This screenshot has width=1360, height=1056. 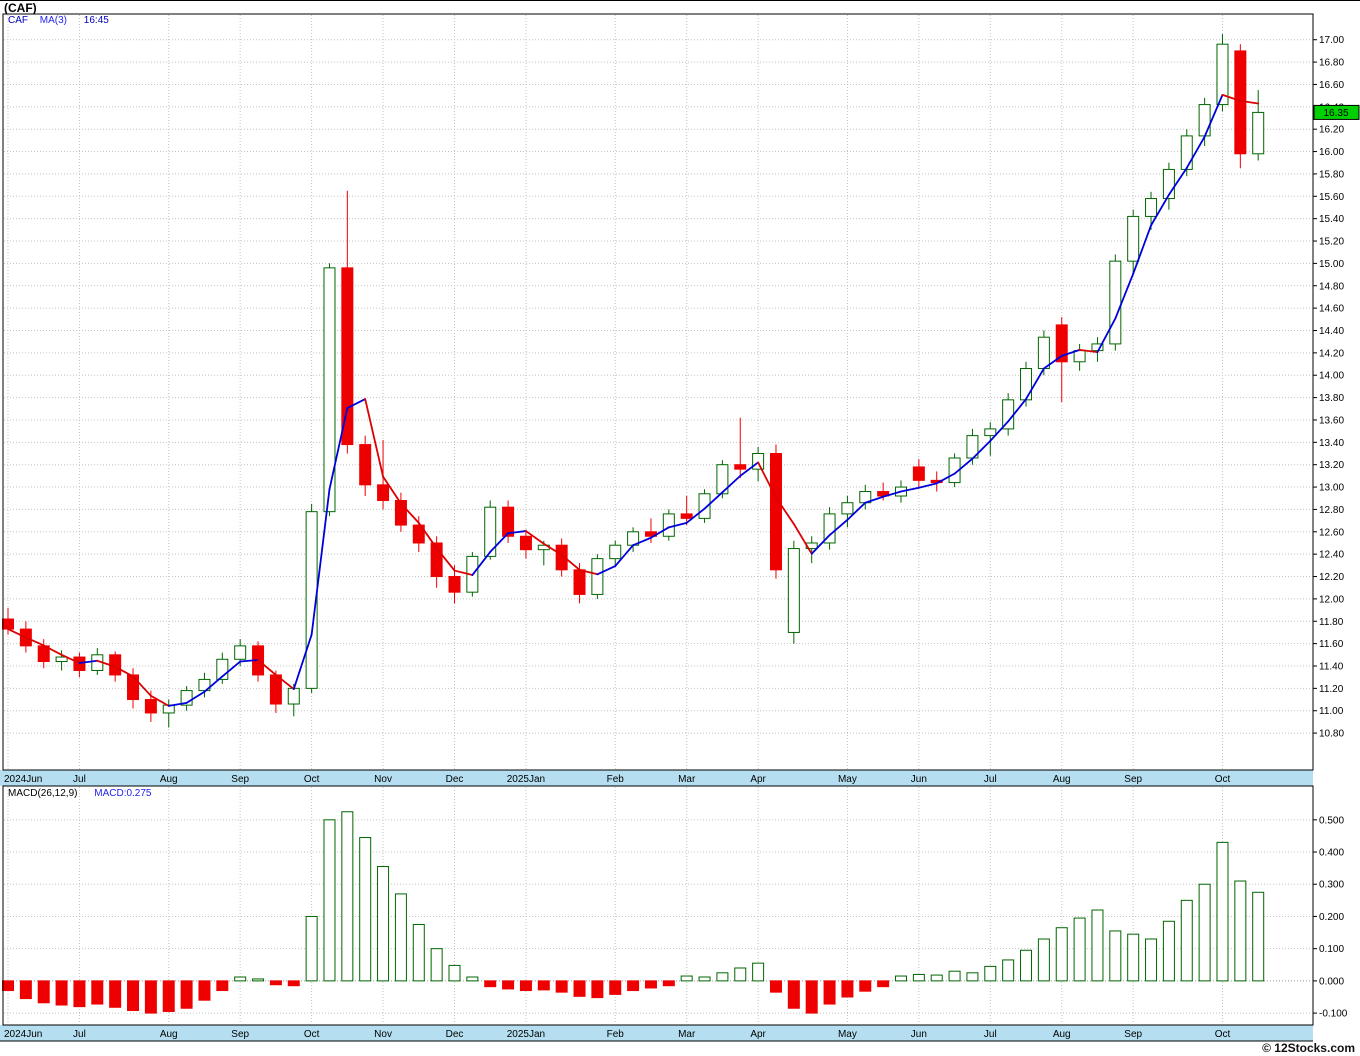 I want to click on last-price-badge-box, so click(x=1336, y=112).